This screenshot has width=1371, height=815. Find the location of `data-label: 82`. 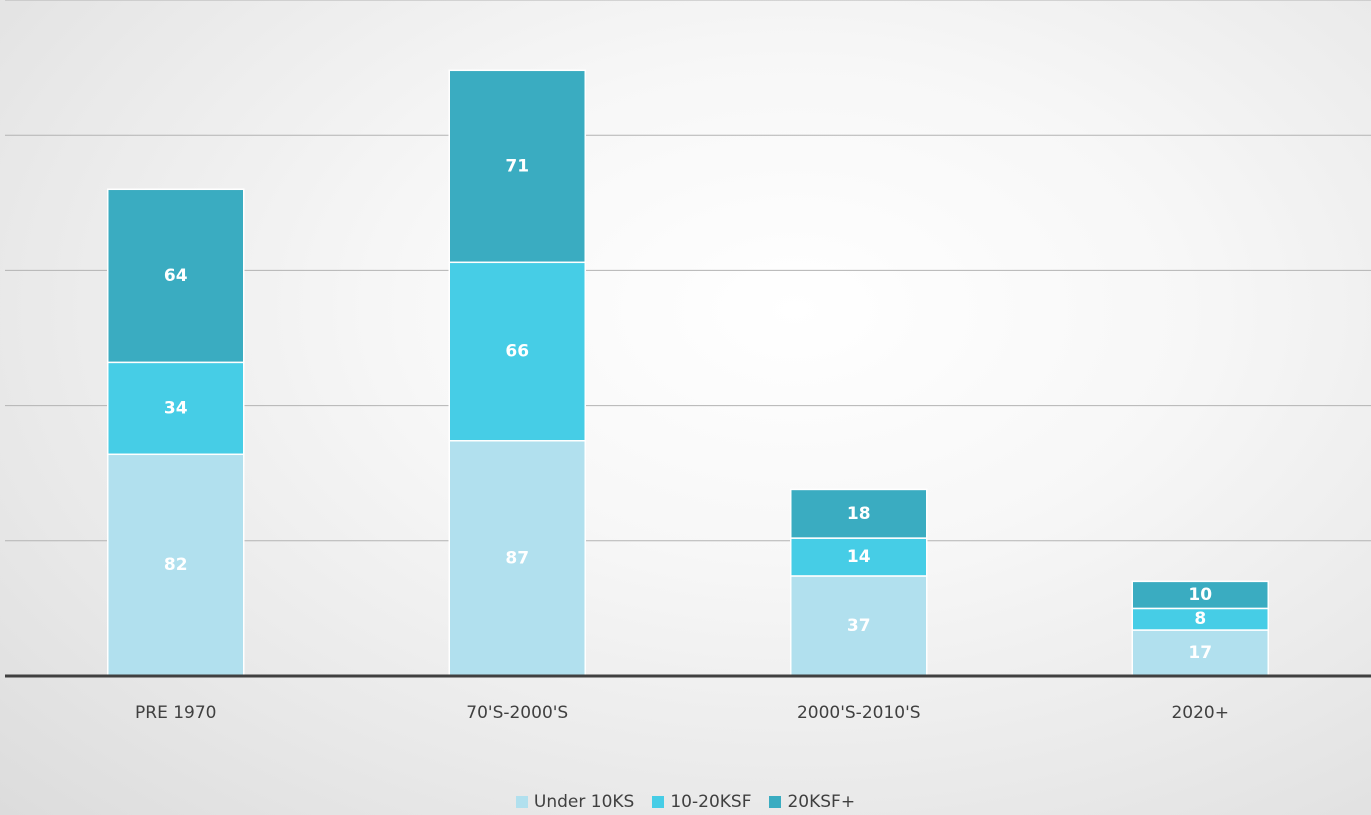

data-label: 82 is located at coordinates (176, 565).